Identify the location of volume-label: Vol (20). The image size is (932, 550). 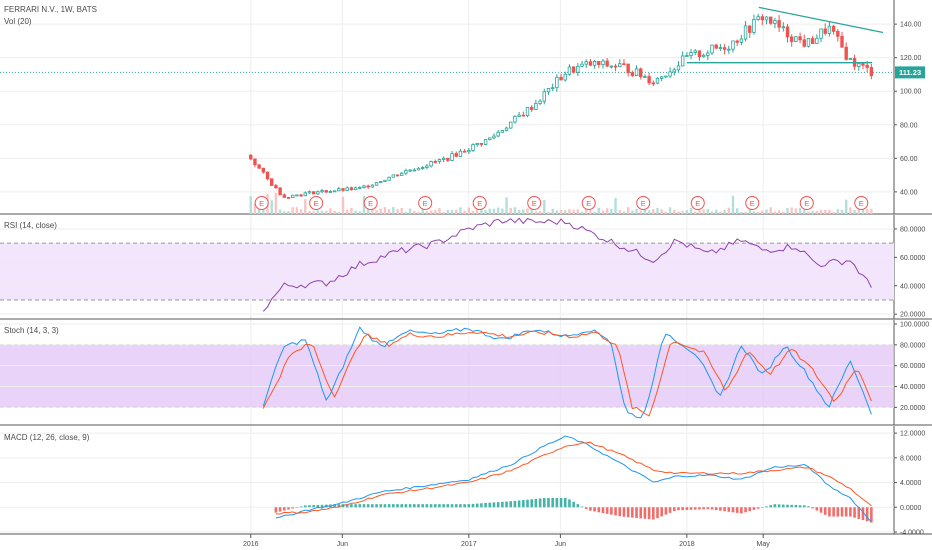
(18, 21).